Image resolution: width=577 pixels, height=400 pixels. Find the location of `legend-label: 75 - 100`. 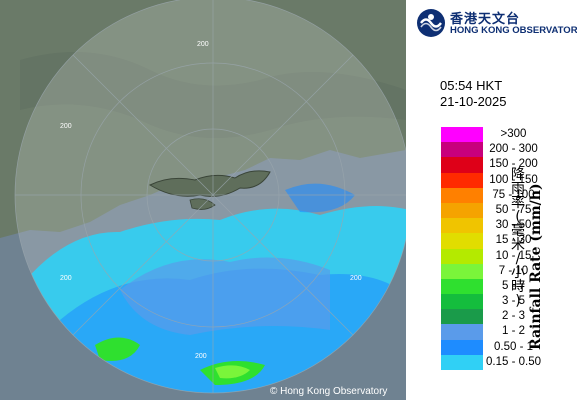

legend-label: 75 - 100 is located at coordinates (513, 194).